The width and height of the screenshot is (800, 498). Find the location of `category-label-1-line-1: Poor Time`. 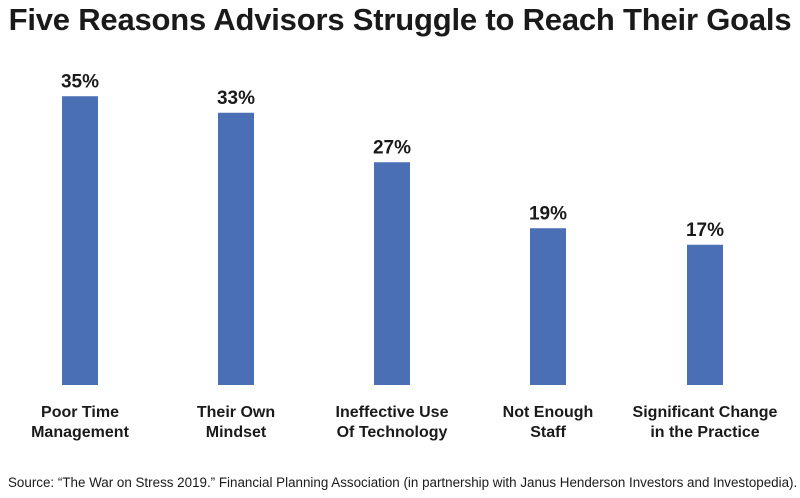

category-label-1-line-1: Poor Time is located at coordinates (80, 412).